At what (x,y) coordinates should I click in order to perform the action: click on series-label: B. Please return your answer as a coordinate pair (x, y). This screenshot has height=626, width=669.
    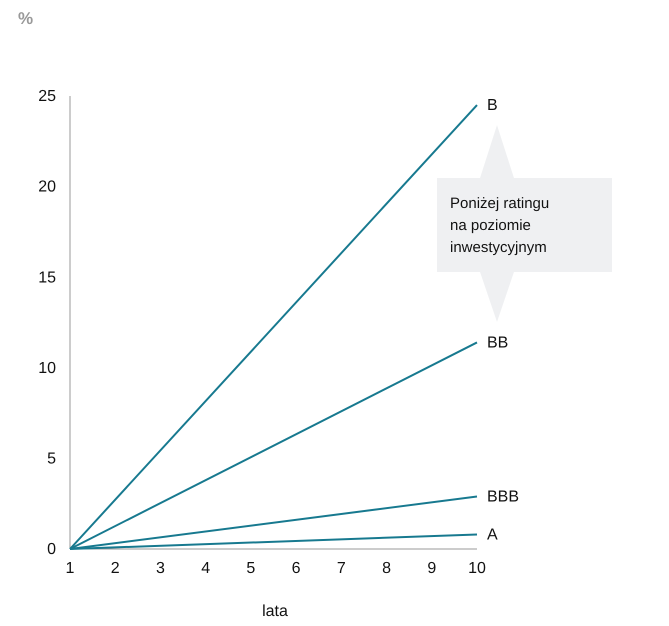
    Looking at the image, I should click on (492, 105).